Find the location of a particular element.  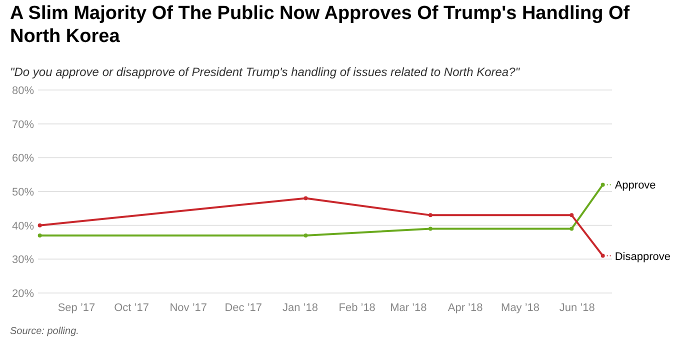

x-tick-label: Jun ’18 is located at coordinates (577, 308).